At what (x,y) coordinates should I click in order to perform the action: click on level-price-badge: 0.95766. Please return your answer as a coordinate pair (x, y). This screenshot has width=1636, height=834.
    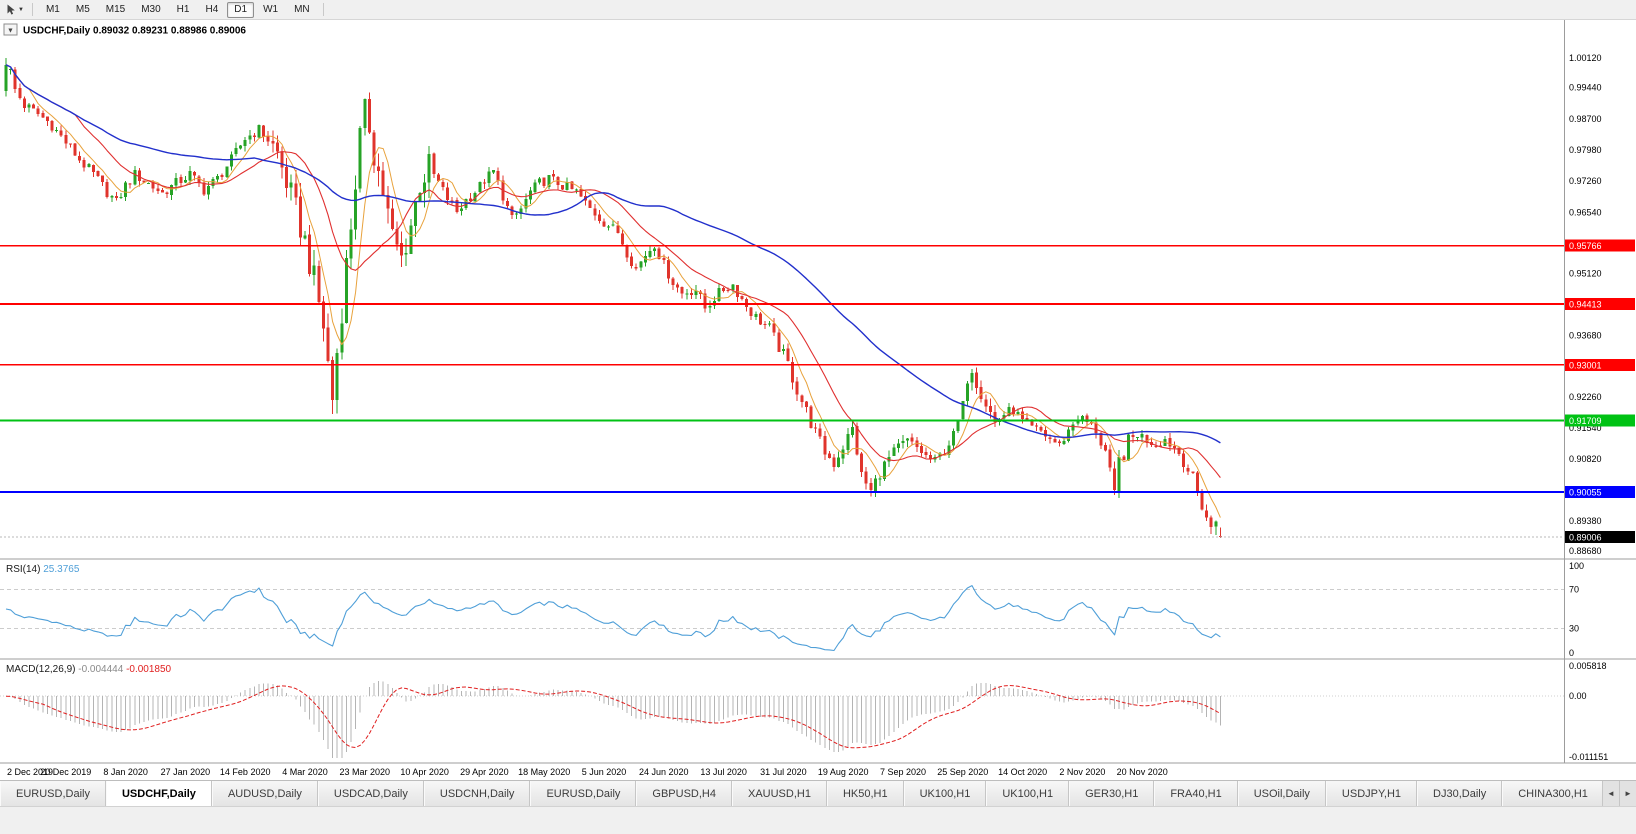
    Looking at the image, I should click on (1600, 245).